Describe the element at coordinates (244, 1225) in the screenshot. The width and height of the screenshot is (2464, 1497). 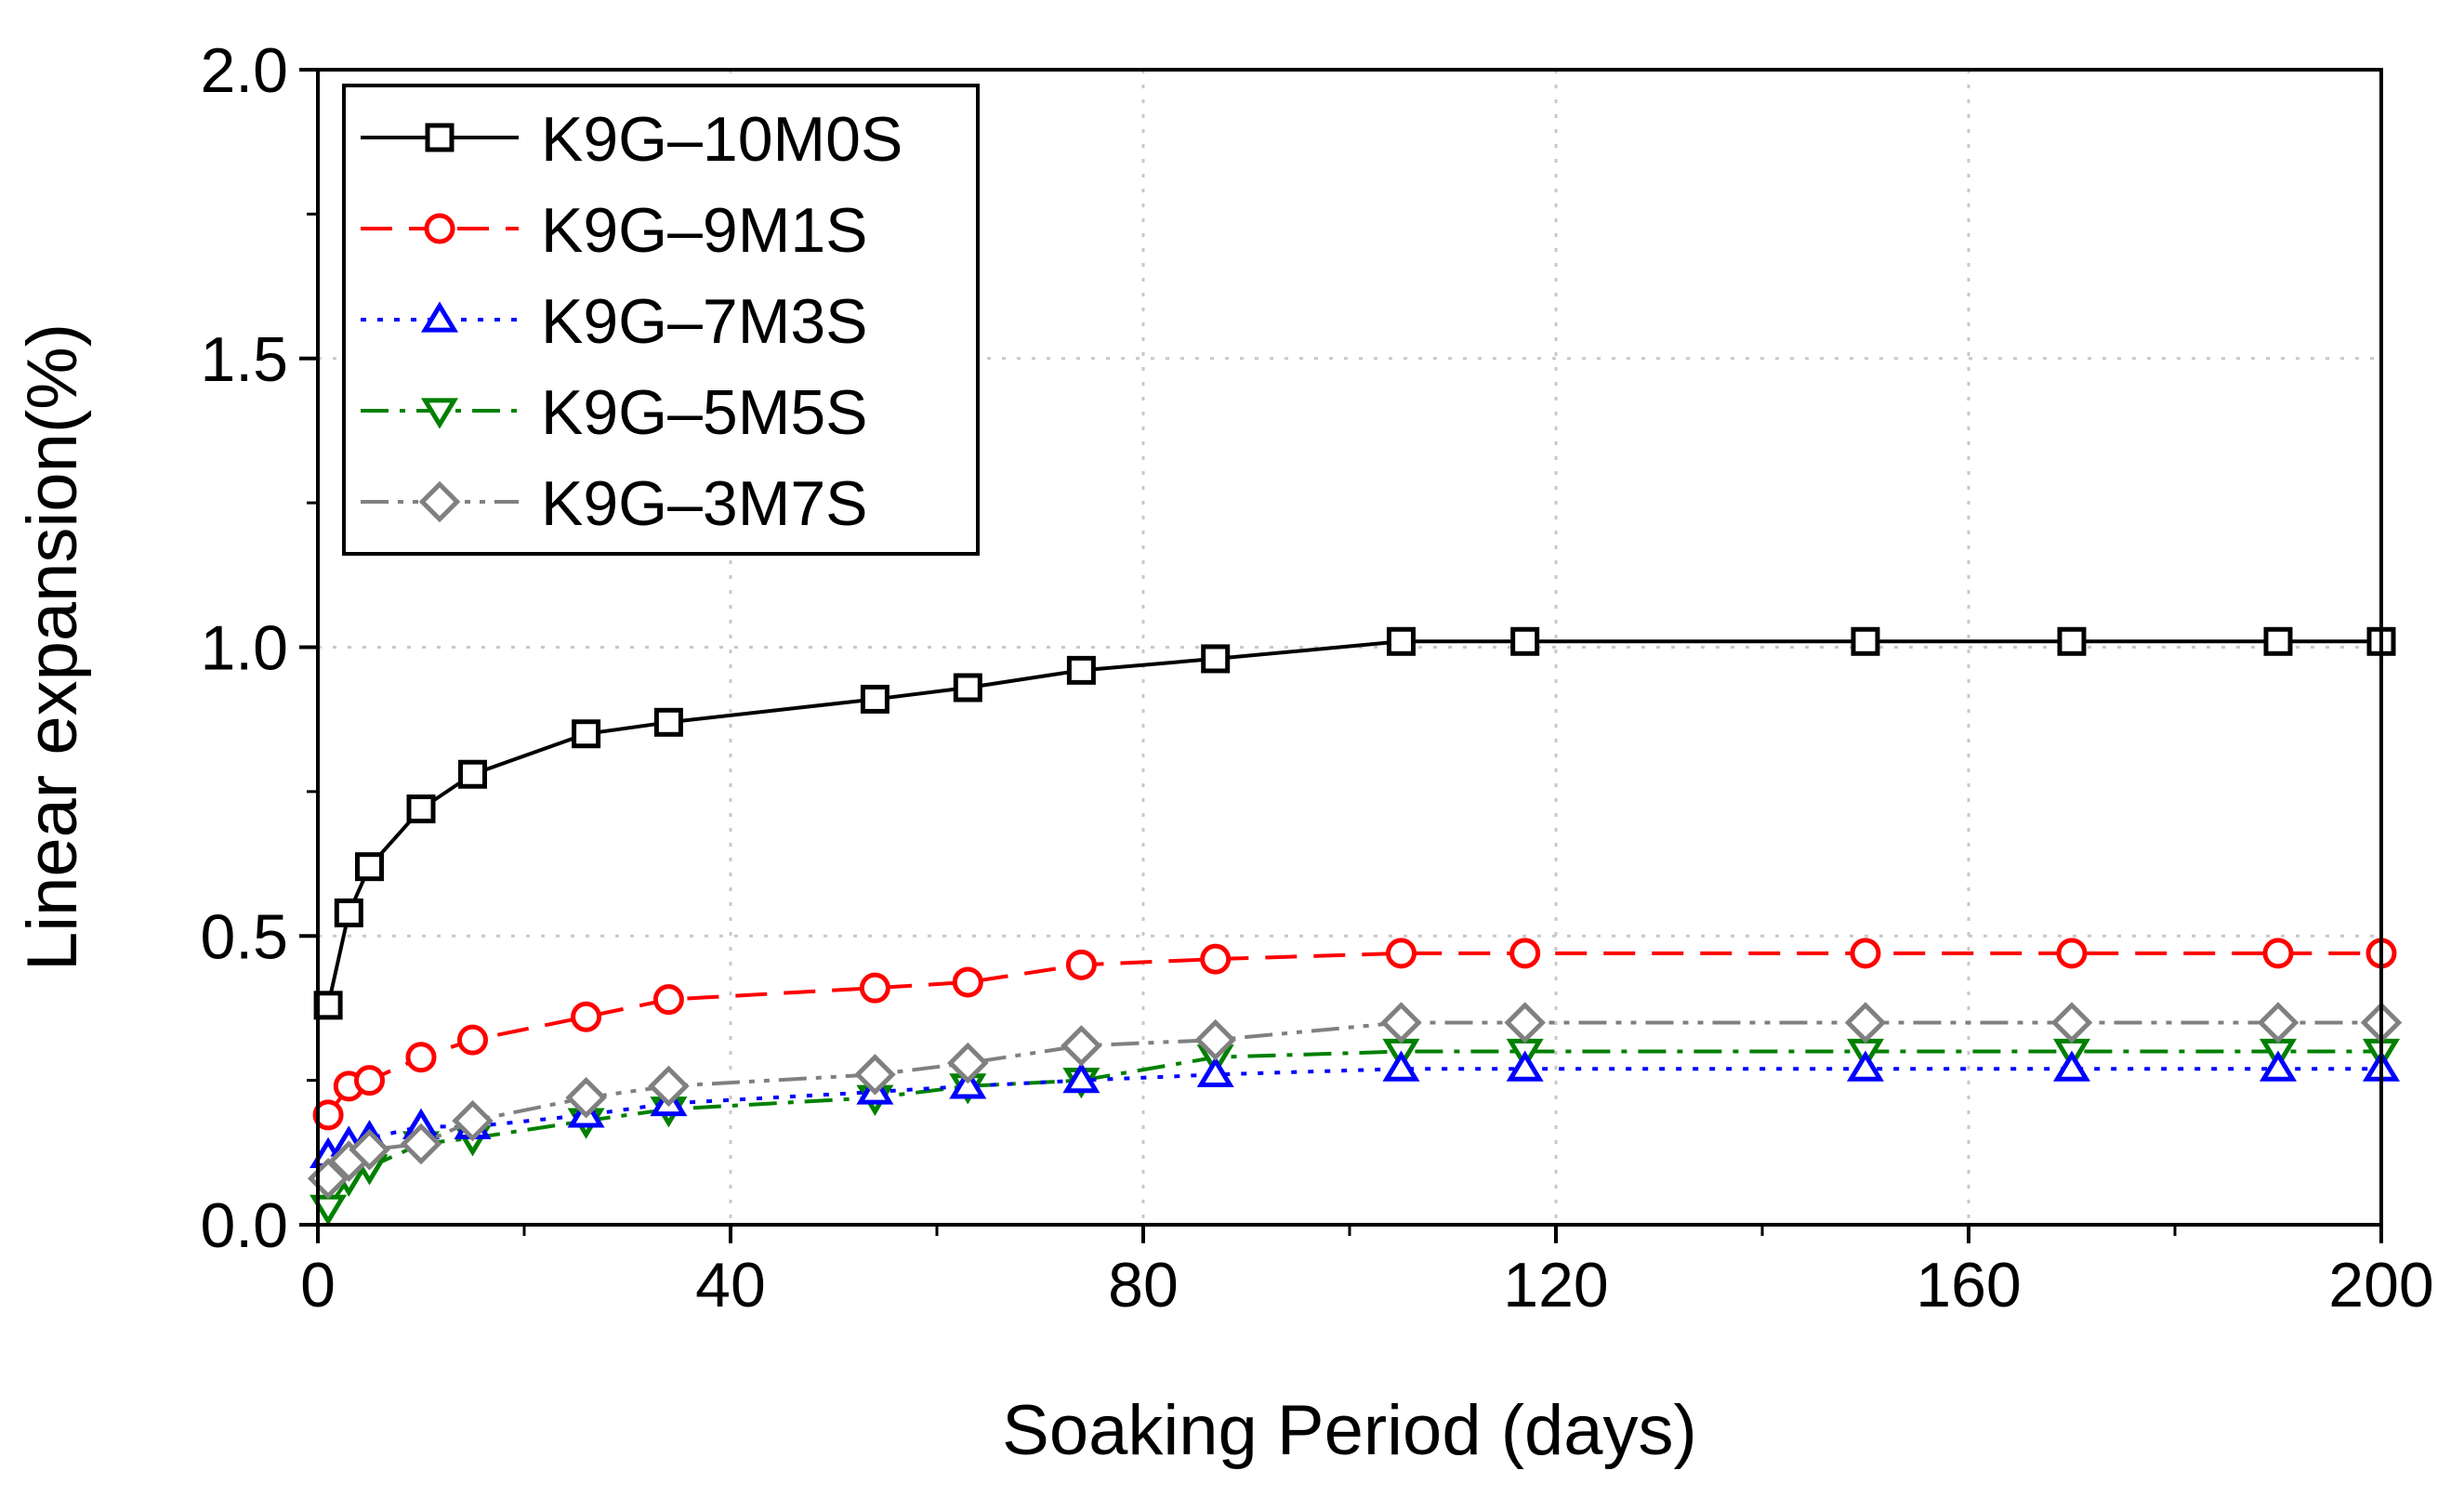
I see `y-tick-label: 0.0` at that location.